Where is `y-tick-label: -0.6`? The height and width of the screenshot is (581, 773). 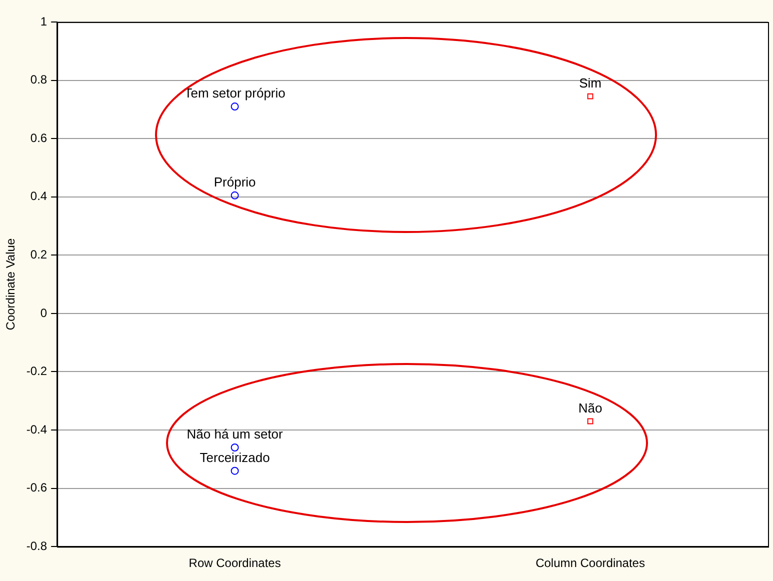
y-tick-label: -0.6 is located at coordinates (37, 487).